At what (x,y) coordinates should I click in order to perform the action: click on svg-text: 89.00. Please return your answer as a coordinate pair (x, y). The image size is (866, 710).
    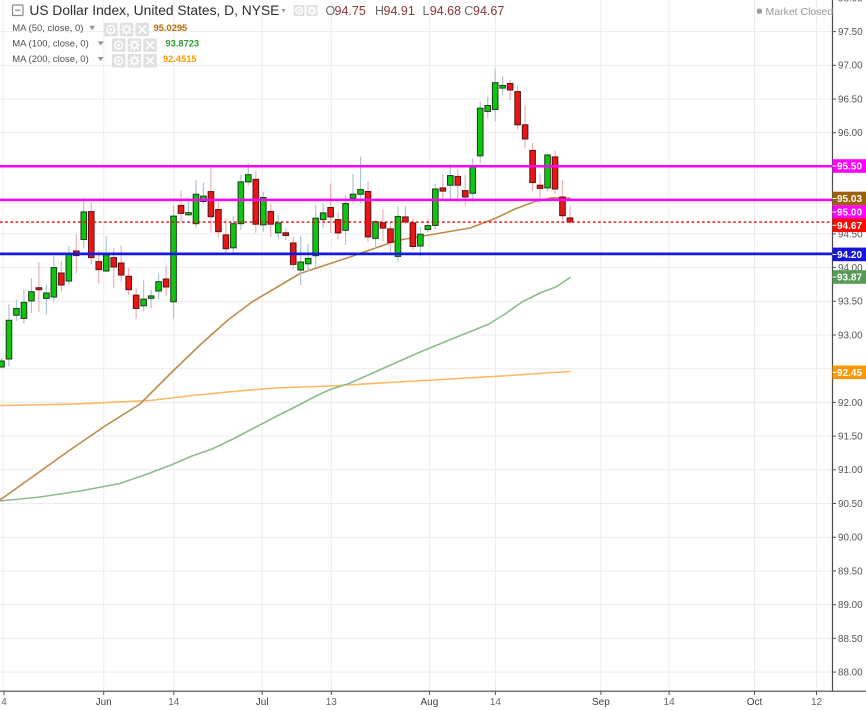
    Looking at the image, I should click on (850, 605).